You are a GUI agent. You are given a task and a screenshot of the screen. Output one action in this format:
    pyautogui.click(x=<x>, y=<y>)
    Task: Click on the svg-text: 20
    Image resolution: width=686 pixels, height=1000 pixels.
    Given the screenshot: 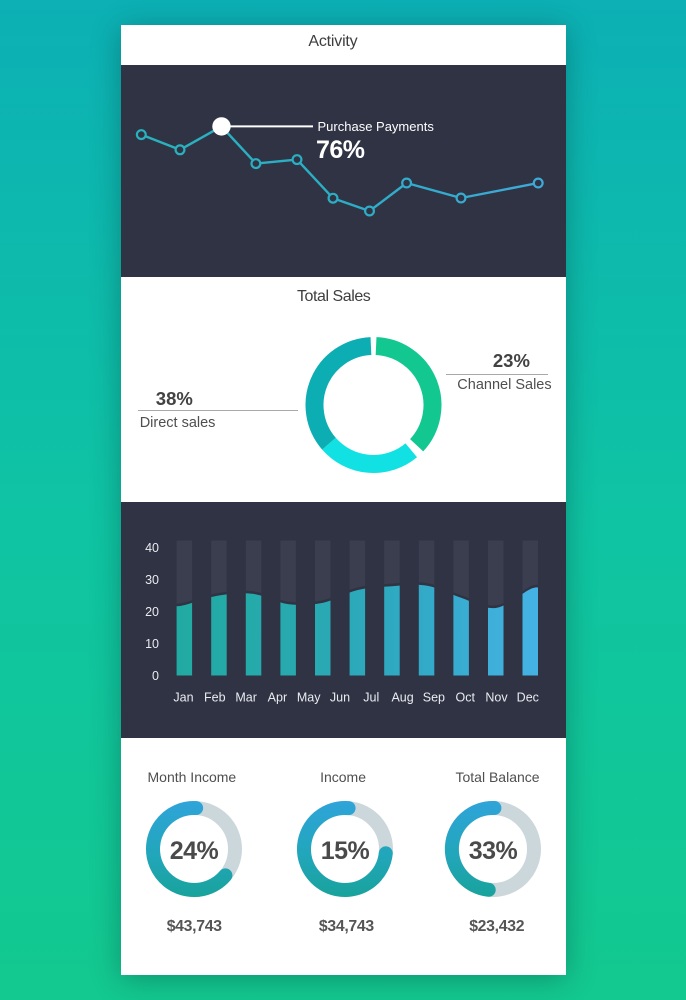 What is the action you would take?
    pyautogui.click(x=152, y=612)
    